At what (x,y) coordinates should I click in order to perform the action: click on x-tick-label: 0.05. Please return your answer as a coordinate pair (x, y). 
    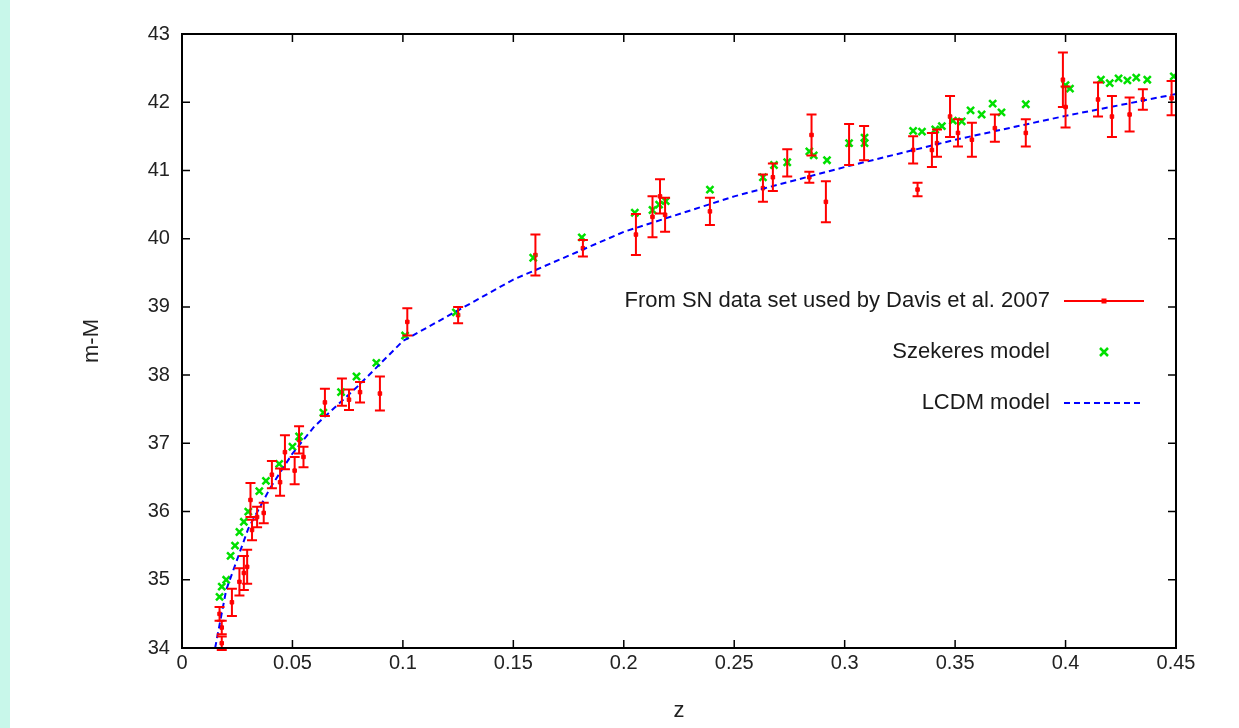
    Looking at the image, I should click on (292, 661).